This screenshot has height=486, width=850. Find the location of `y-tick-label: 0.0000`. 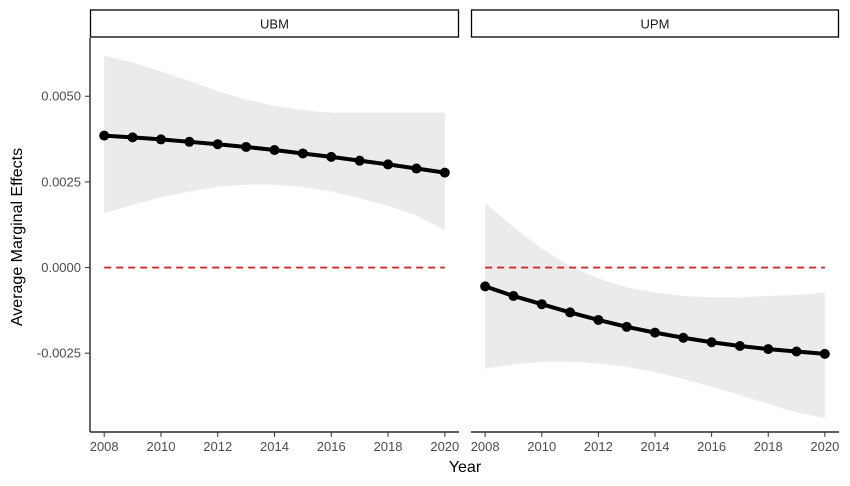

y-tick-label: 0.0000 is located at coordinates (61, 267).